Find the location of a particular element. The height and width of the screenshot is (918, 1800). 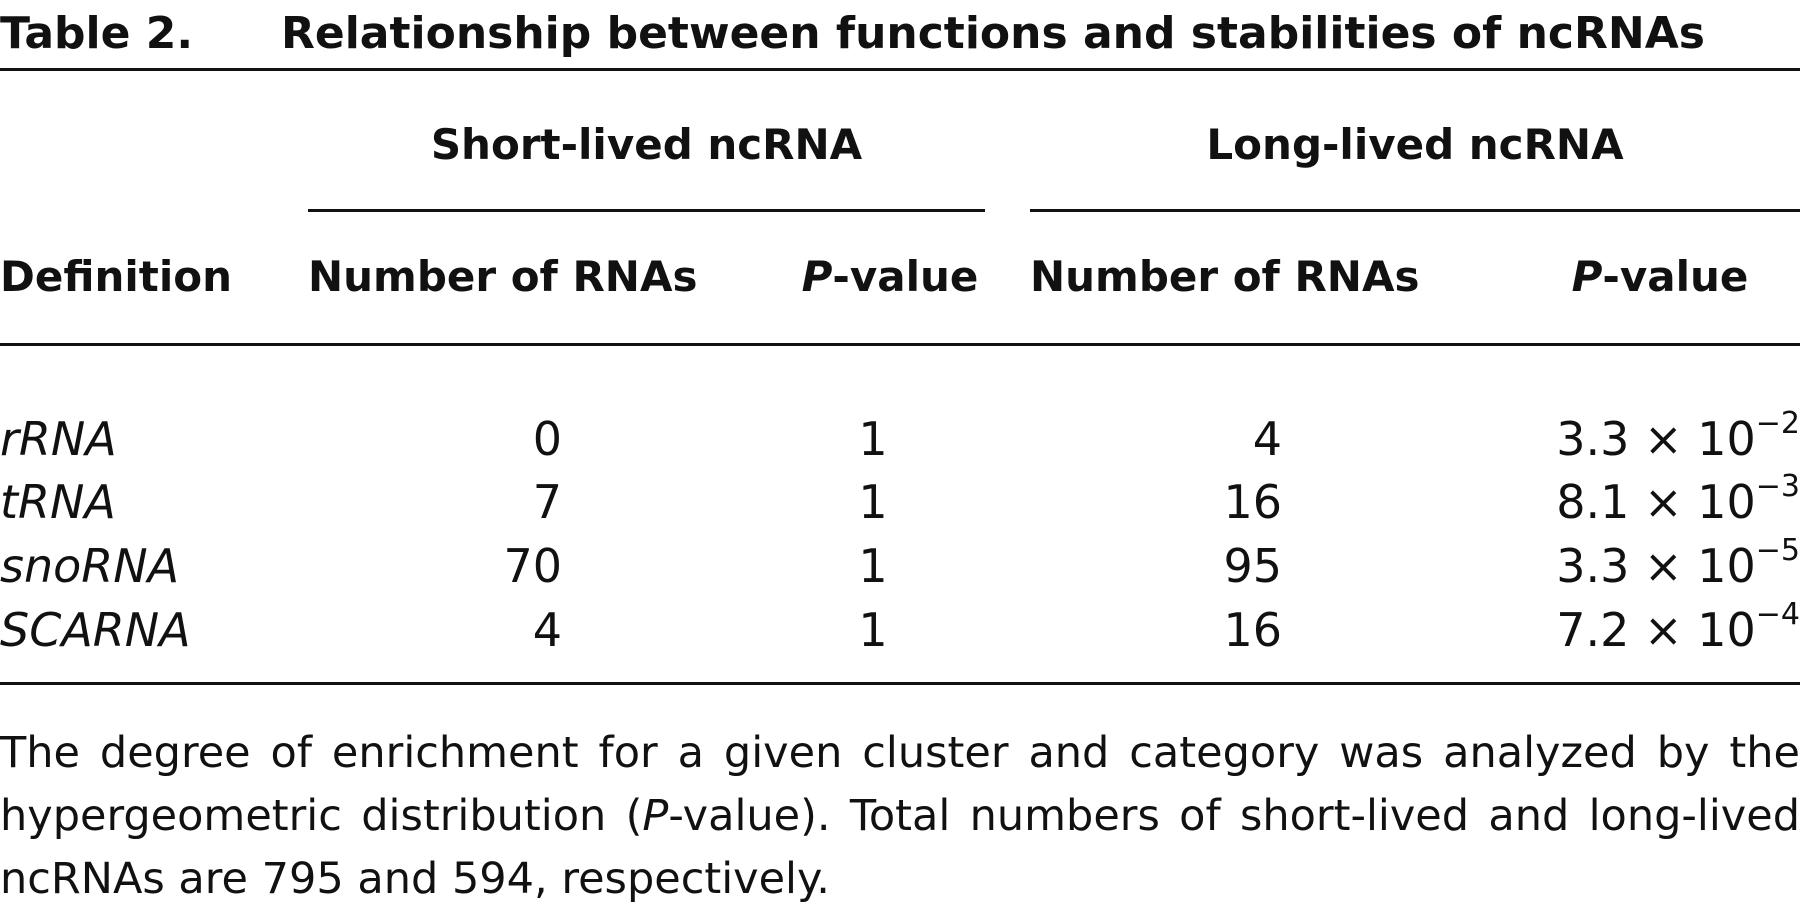

p-value-exponent: −5 is located at coordinates (1777, 550).